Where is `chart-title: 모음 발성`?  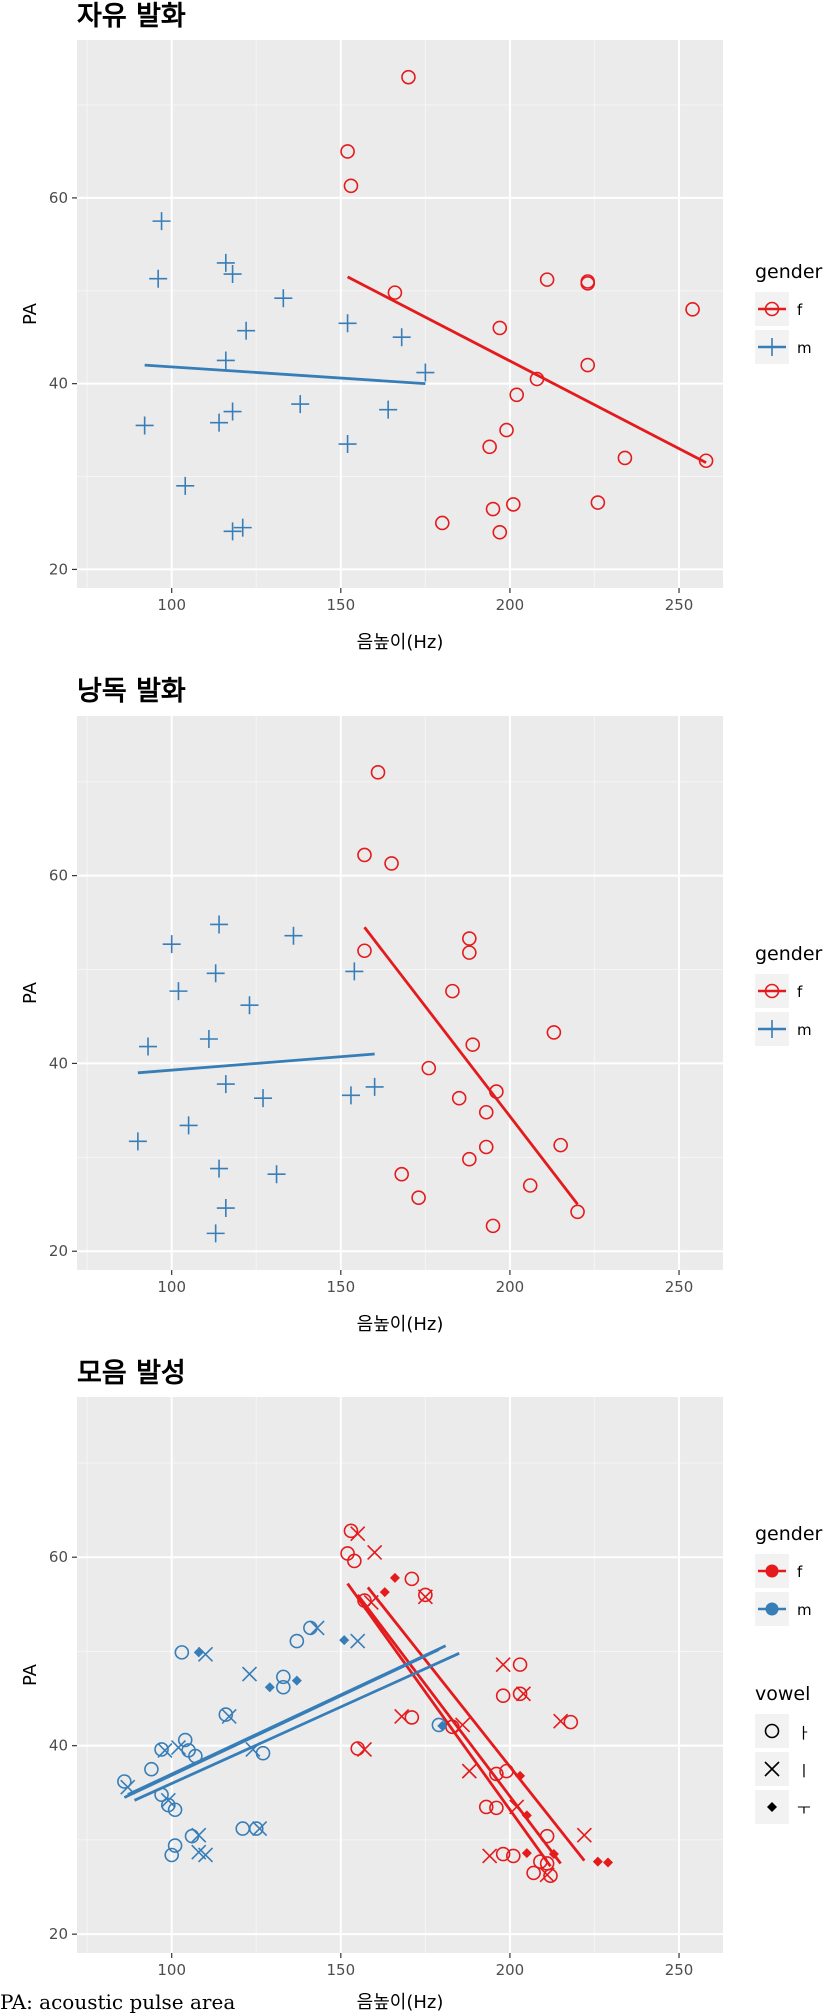
chart-title: 모음 발성 is located at coordinates (131, 1373).